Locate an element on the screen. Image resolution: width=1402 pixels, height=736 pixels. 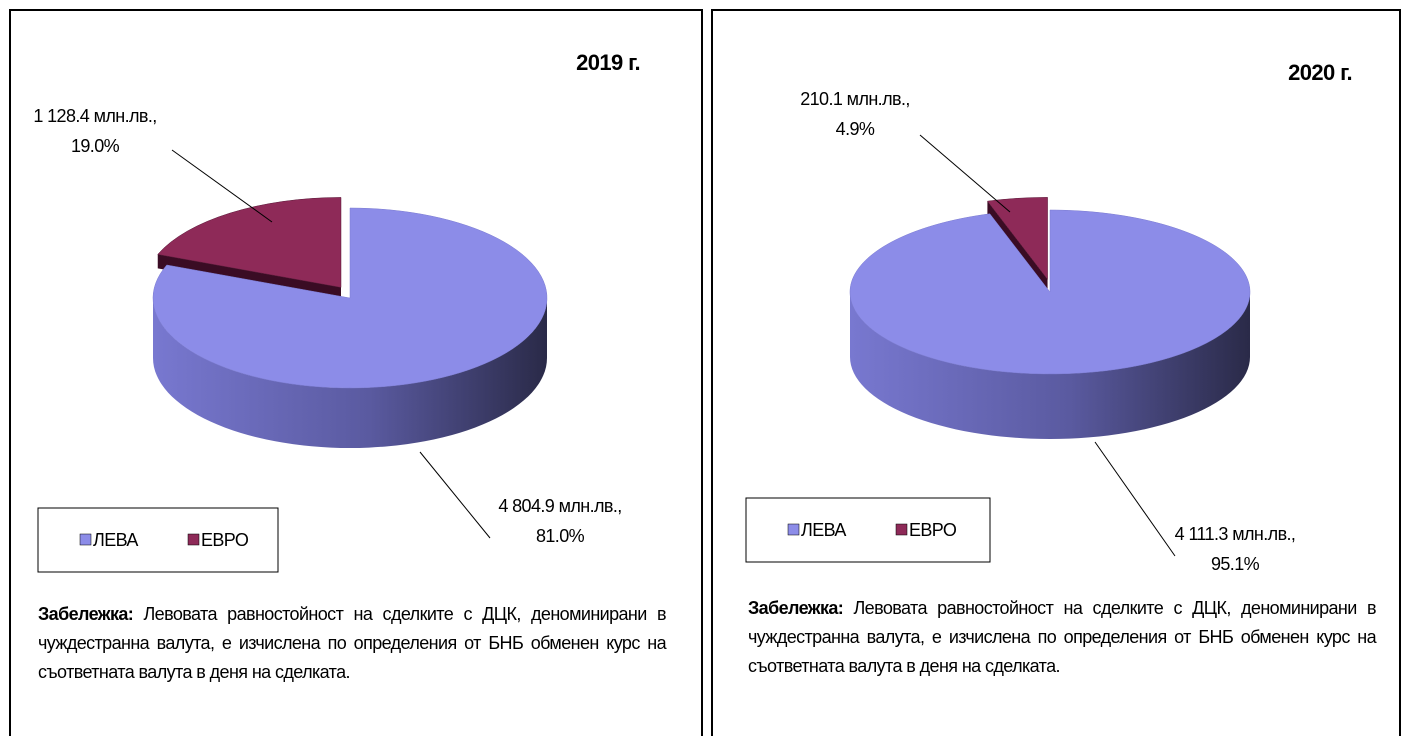
chart-title: 2019 г. is located at coordinates (608, 62).